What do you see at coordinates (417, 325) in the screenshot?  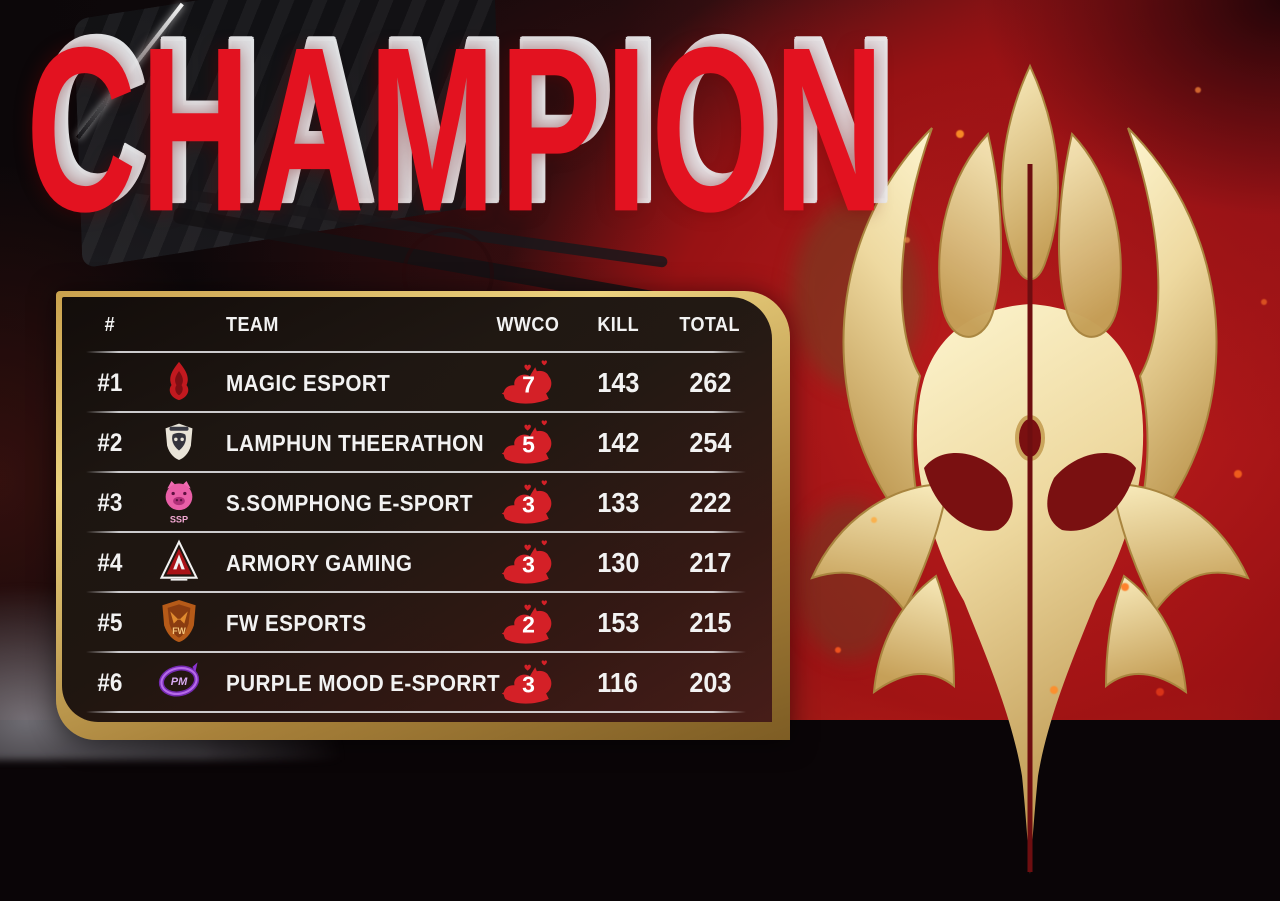 I see `leaderboard-header: # TEAM WWCO KILL TOTAL` at bounding box center [417, 325].